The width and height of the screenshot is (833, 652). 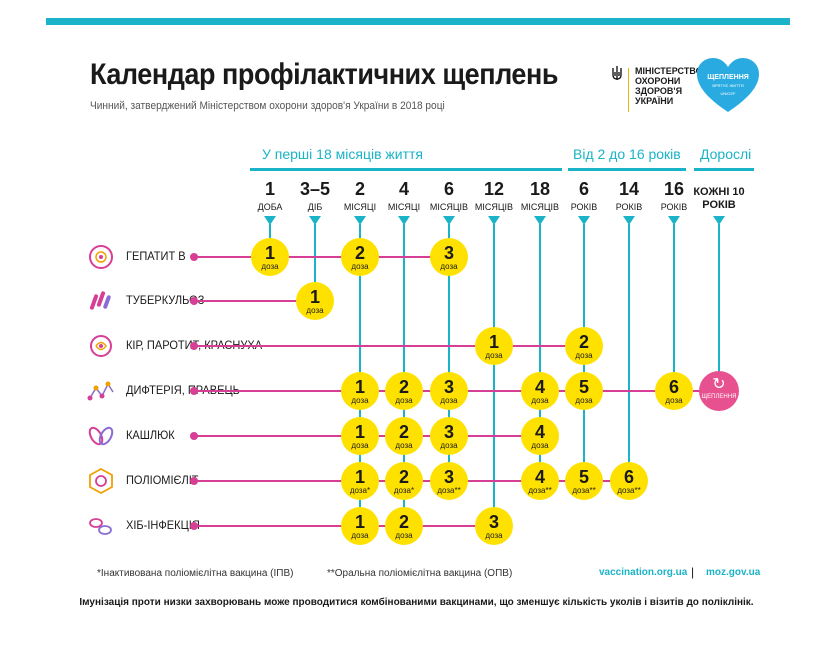 I want to click on logo-divider, so click(x=628, y=90).